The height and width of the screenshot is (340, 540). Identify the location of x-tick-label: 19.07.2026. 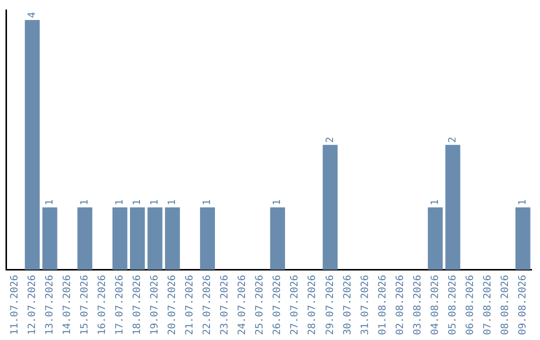
(155, 305).